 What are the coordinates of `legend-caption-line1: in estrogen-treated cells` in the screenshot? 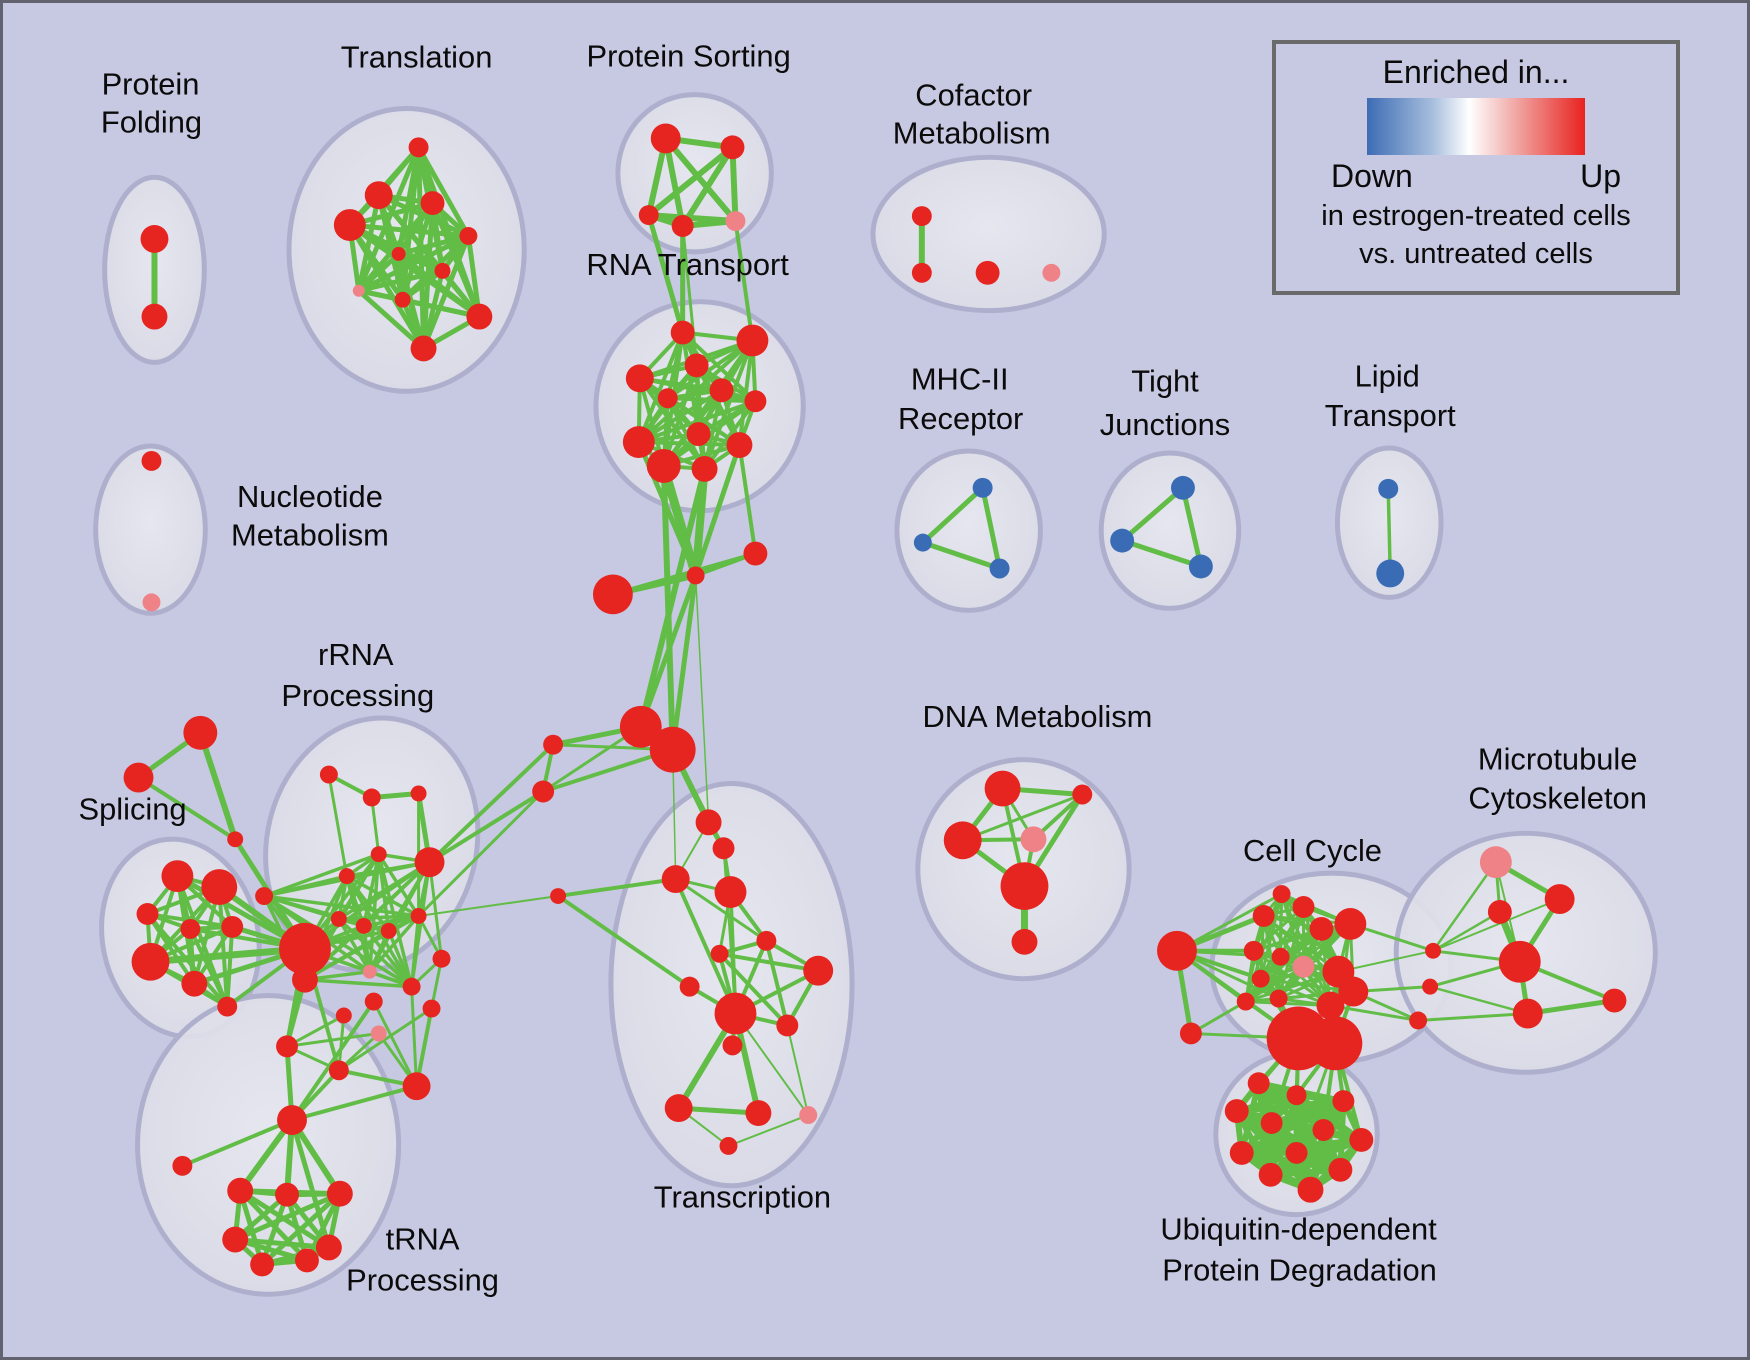 It's located at (1476, 216).